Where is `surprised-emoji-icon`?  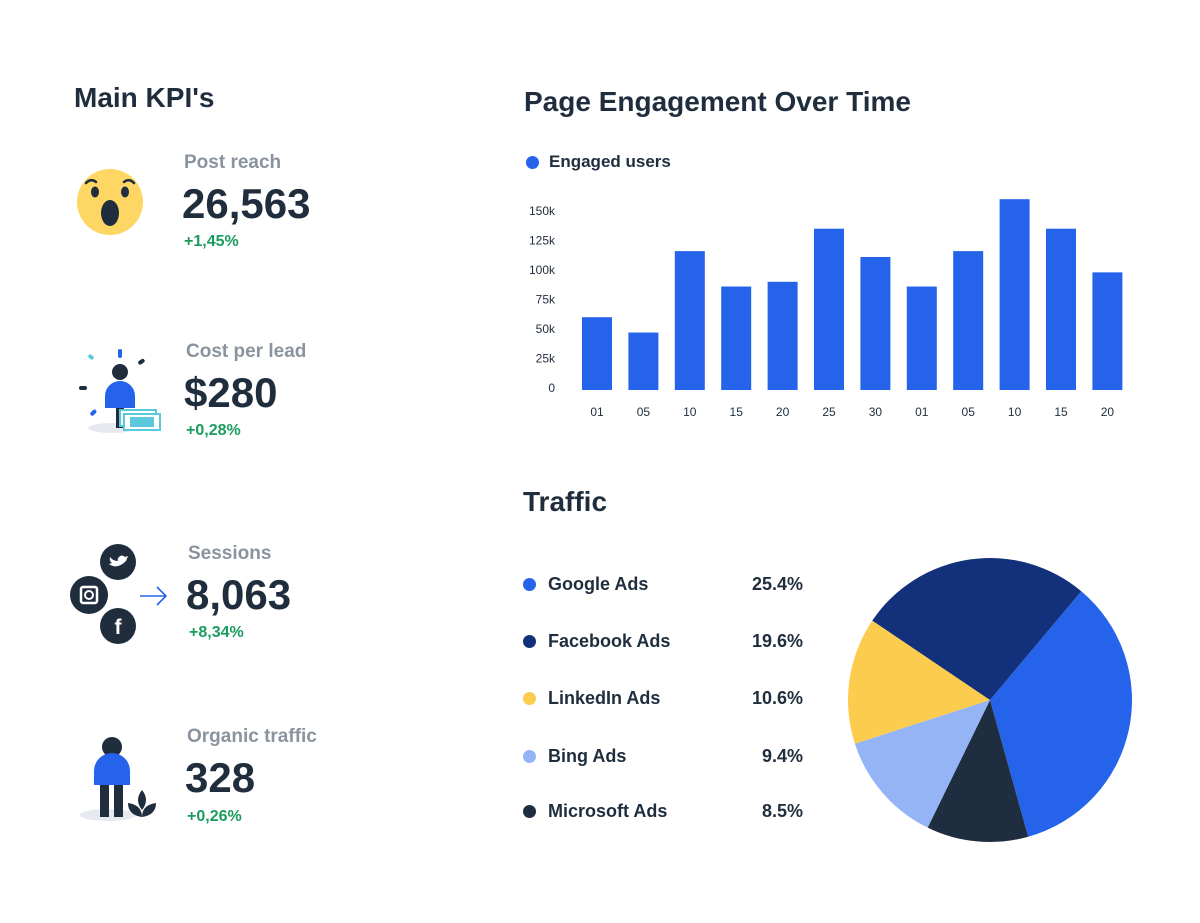 surprised-emoji-icon is located at coordinates (110, 202).